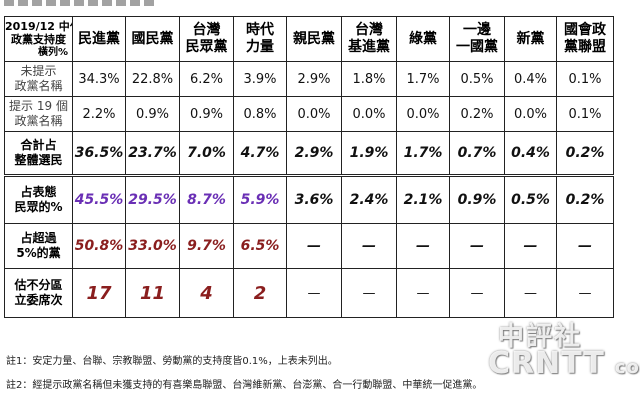 The image size is (640, 413). I want to click on row-label: 估不分區 立委席次, so click(38, 293).